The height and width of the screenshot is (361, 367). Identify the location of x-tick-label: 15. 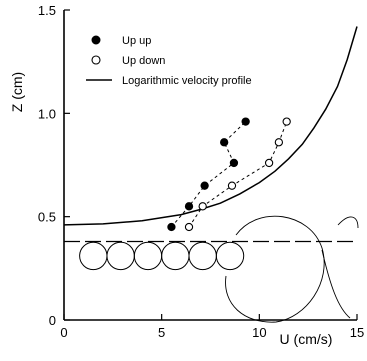
(357, 332).